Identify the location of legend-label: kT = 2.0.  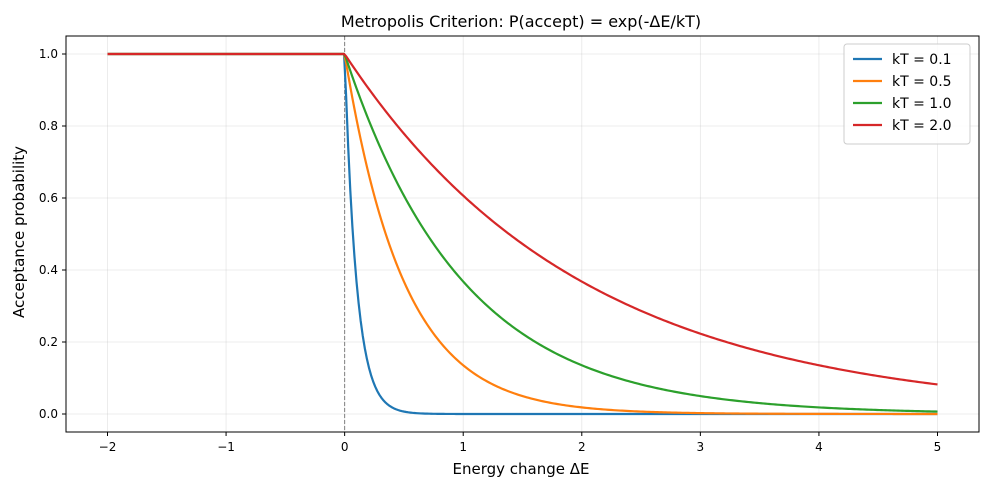
(922, 126).